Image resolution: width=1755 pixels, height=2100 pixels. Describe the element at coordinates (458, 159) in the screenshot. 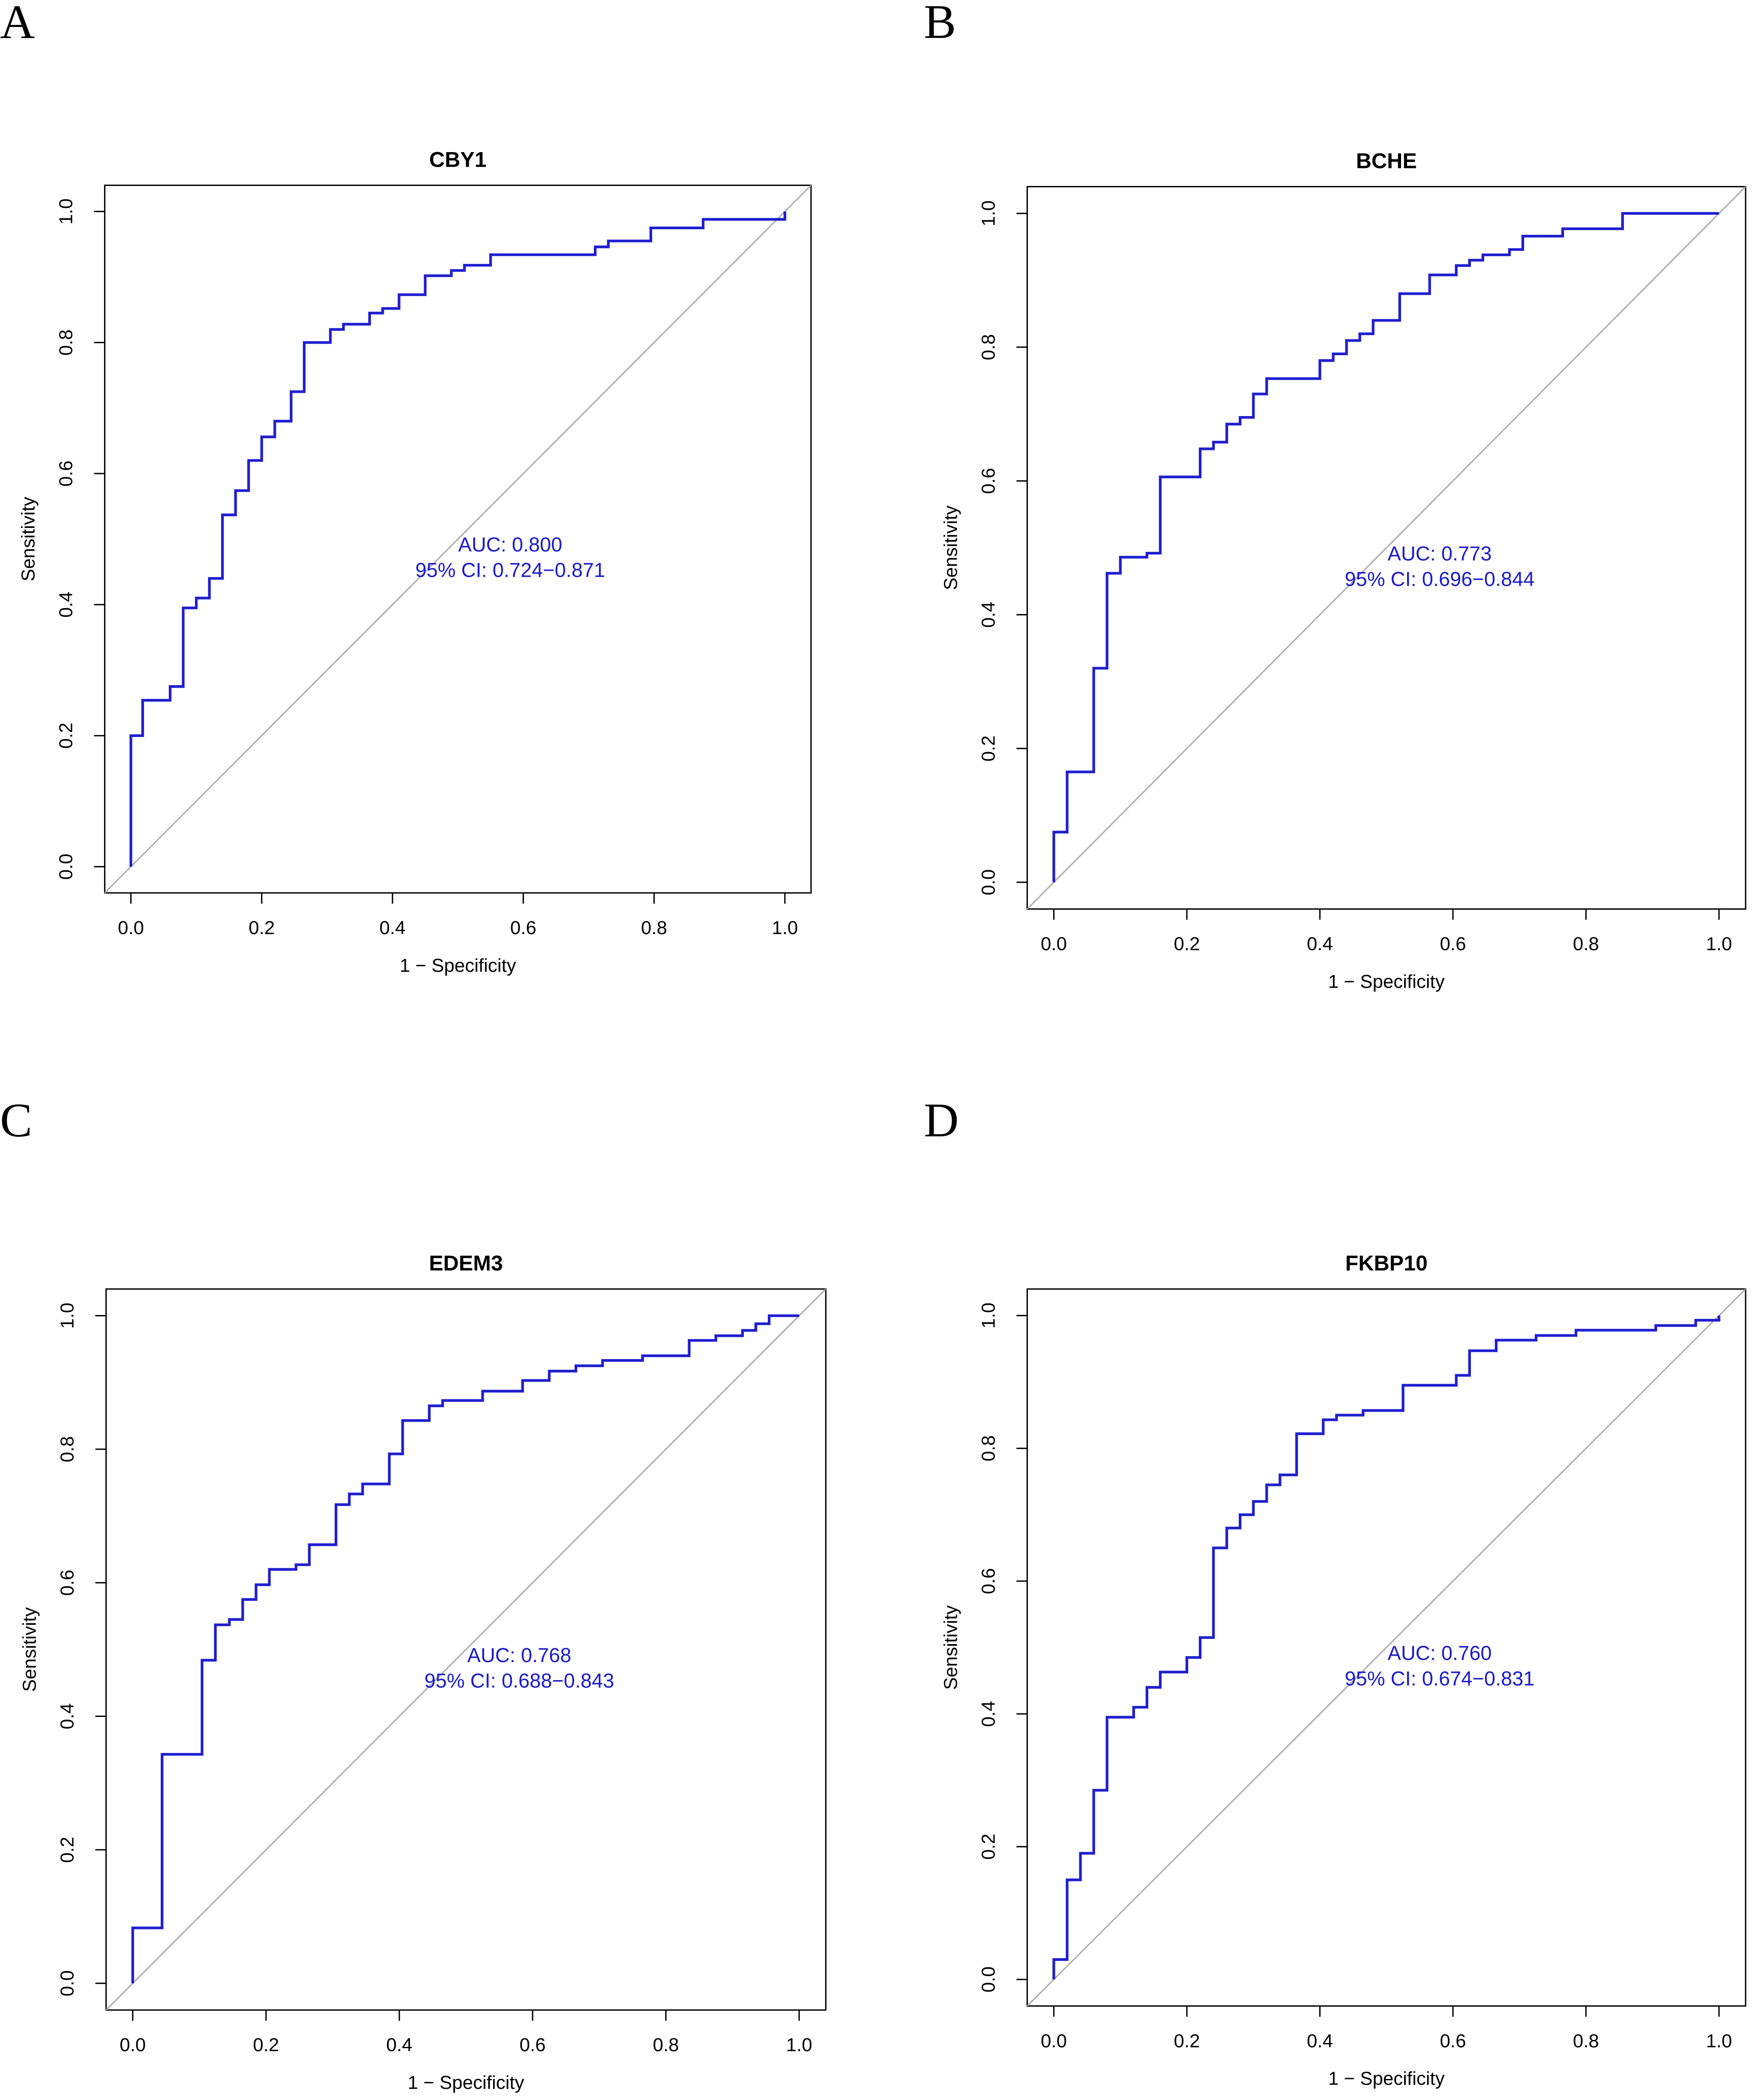

I see `chart-title: CBY1` at that location.